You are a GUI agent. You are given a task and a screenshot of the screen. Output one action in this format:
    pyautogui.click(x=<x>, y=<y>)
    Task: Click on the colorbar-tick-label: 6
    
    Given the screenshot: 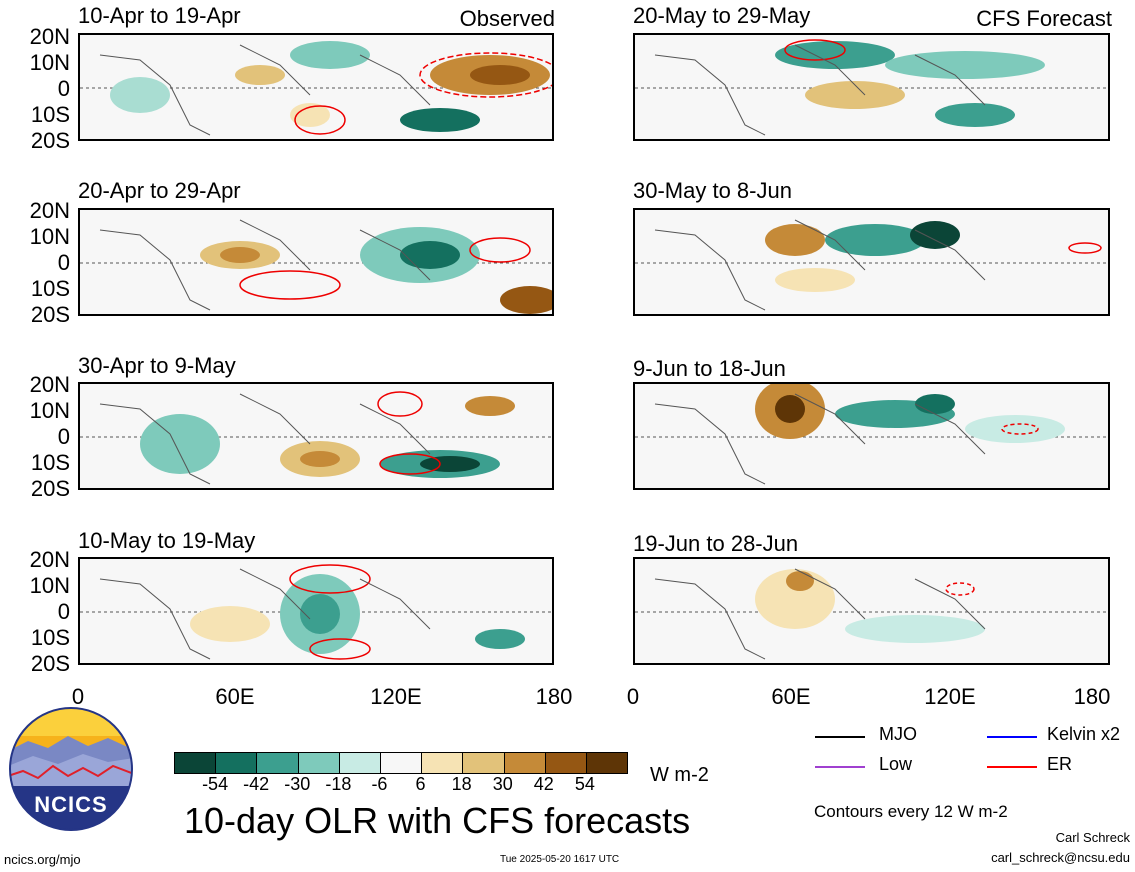 What is the action you would take?
    pyautogui.click(x=420, y=784)
    